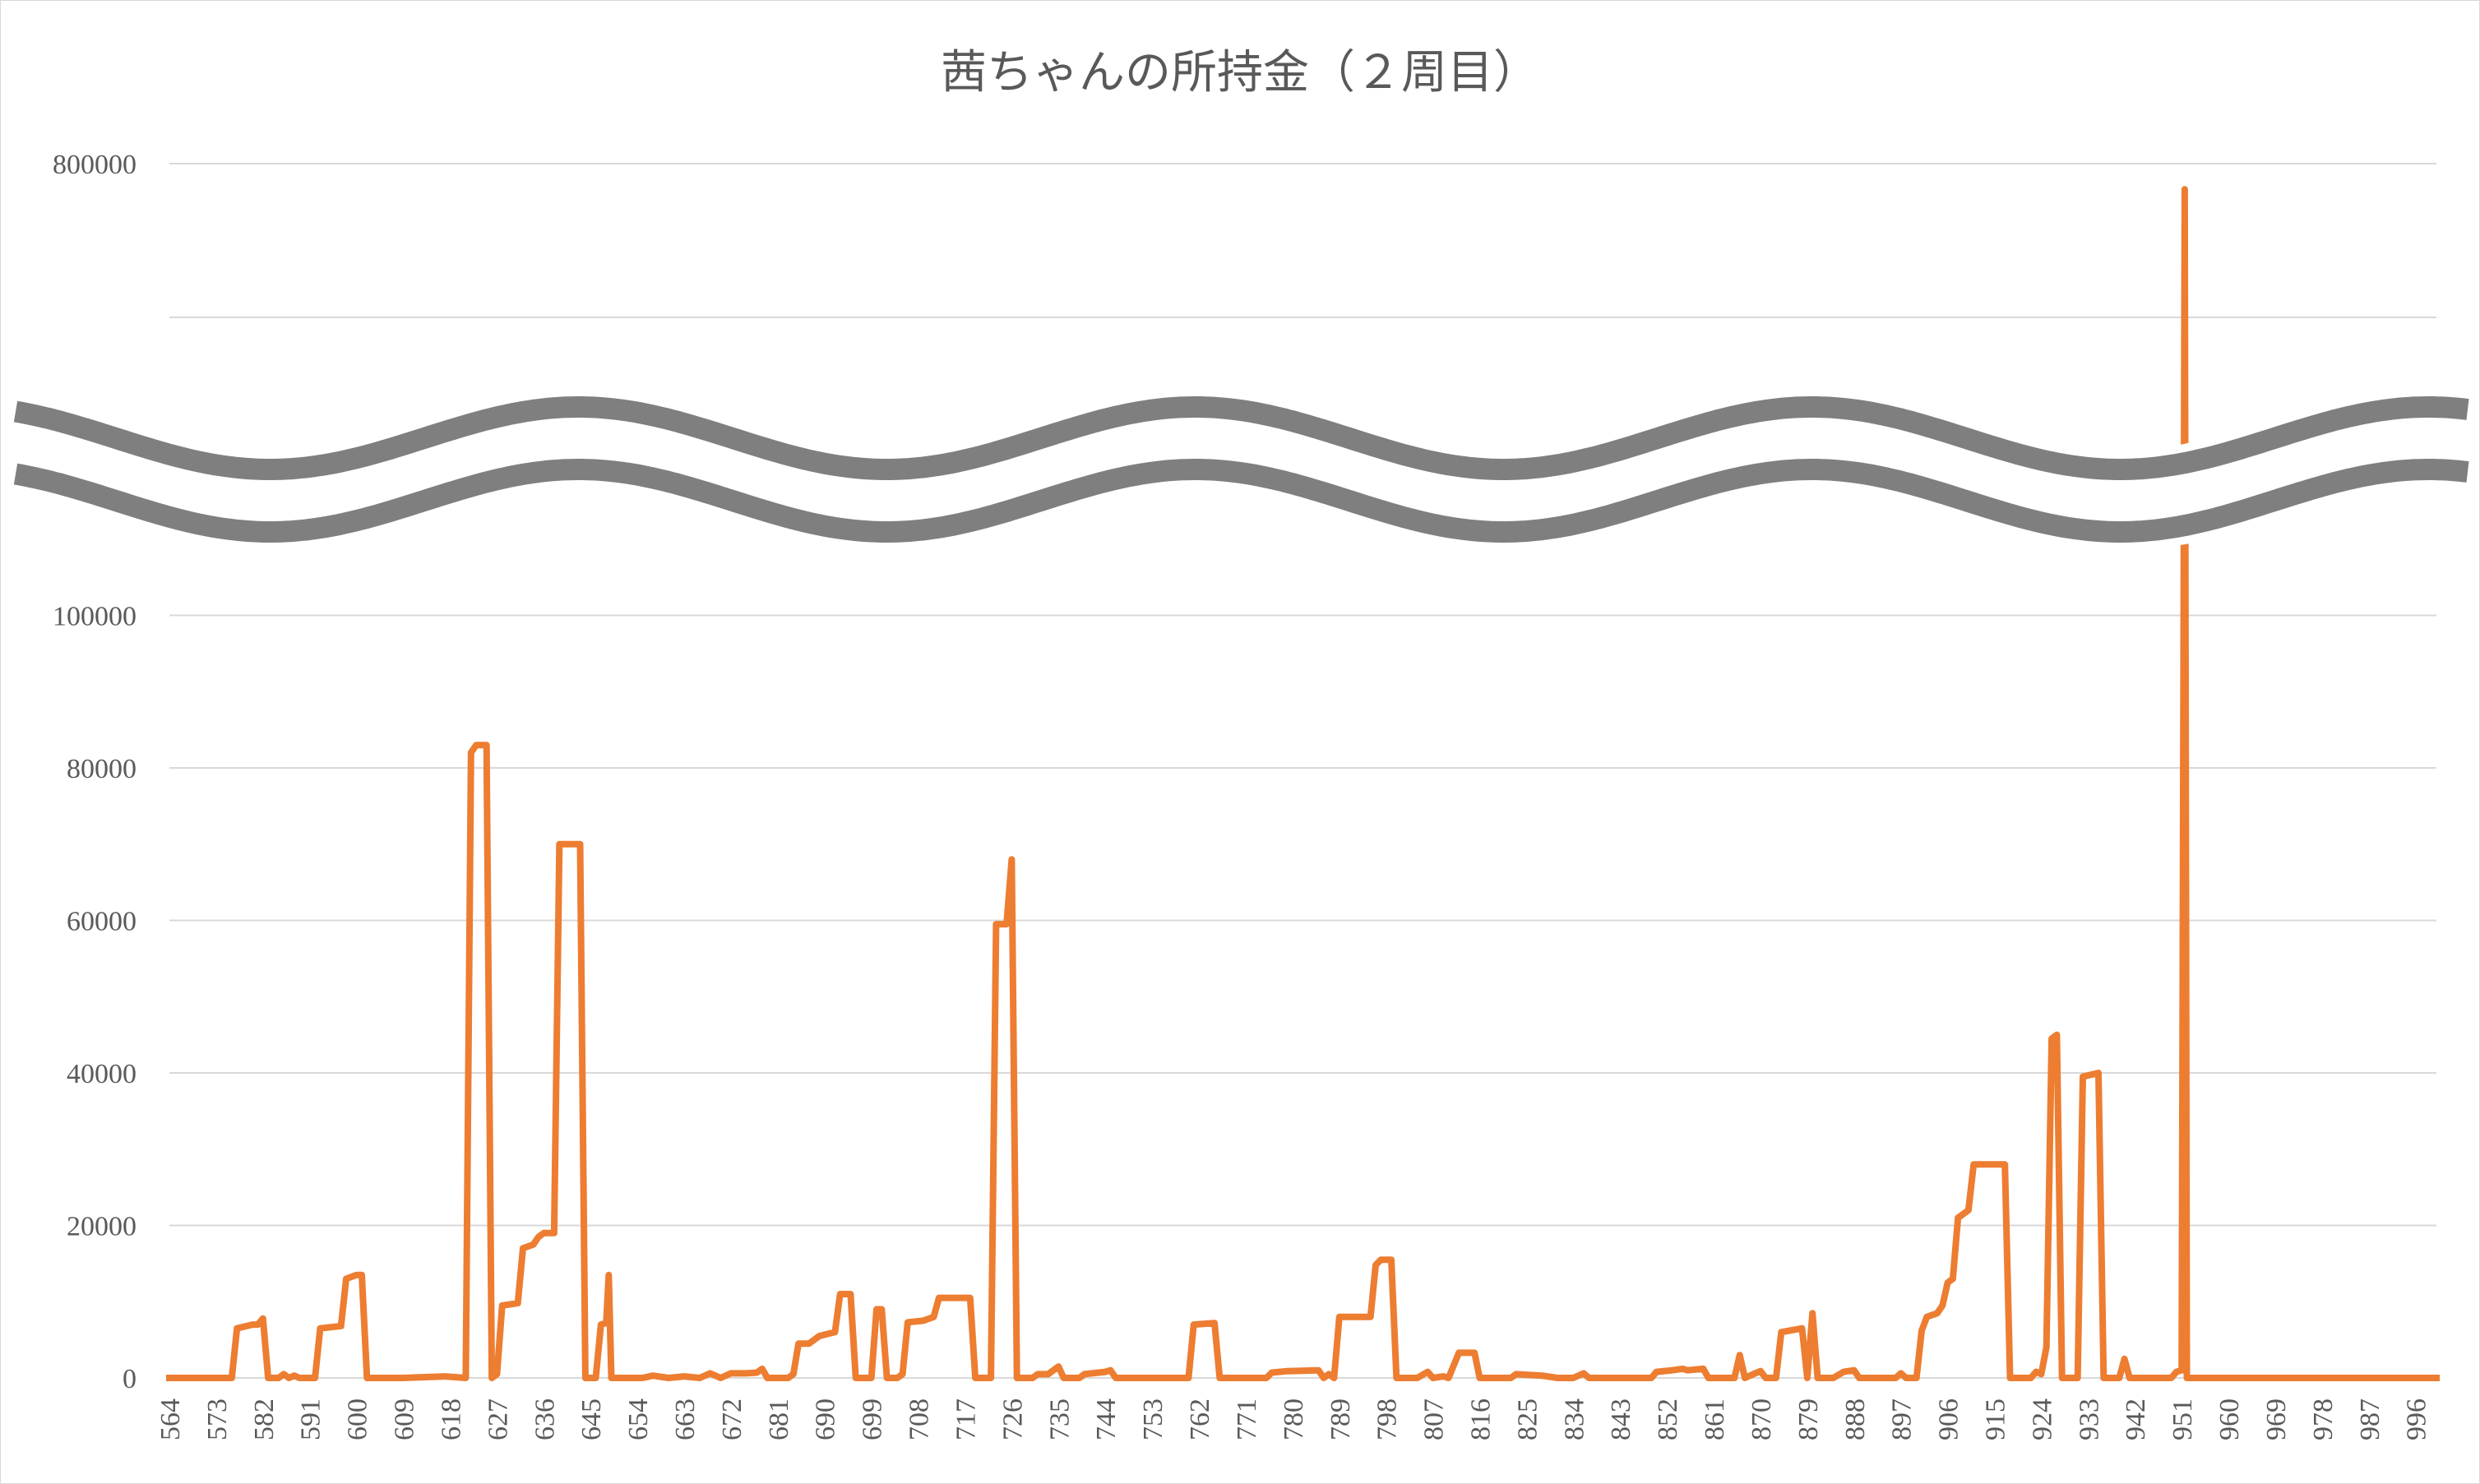  Describe the element at coordinates (1294, 1419) in the screenshot. I see `x-tick-label: 780` at that location.